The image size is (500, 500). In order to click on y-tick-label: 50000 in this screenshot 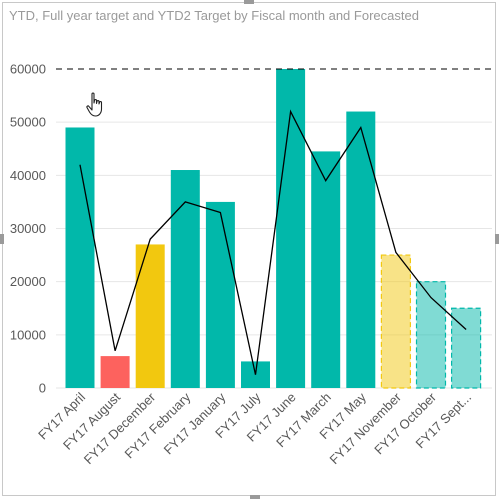, I will do `click(28, 122)`.